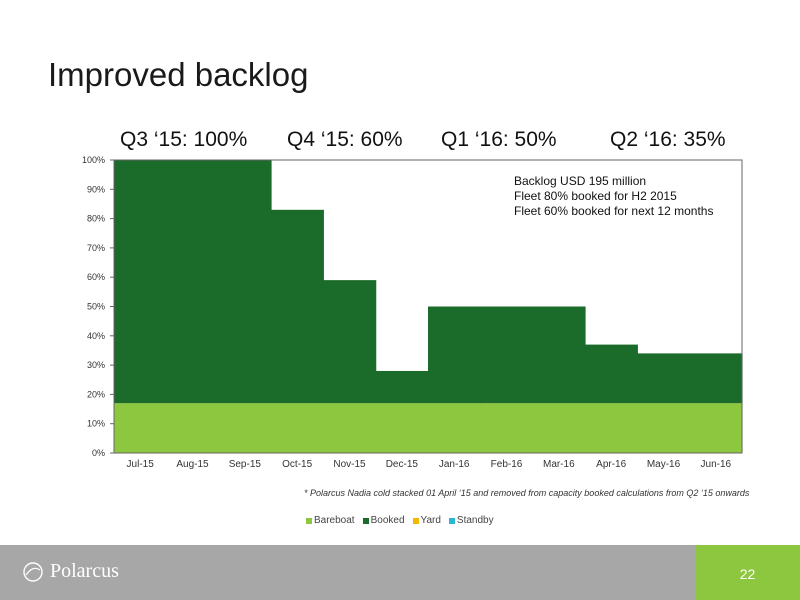  What do you see at coordinates (96, 277) in the screenshot?
I see `y-tick-label: 60%` at bounding box center [96, 277].